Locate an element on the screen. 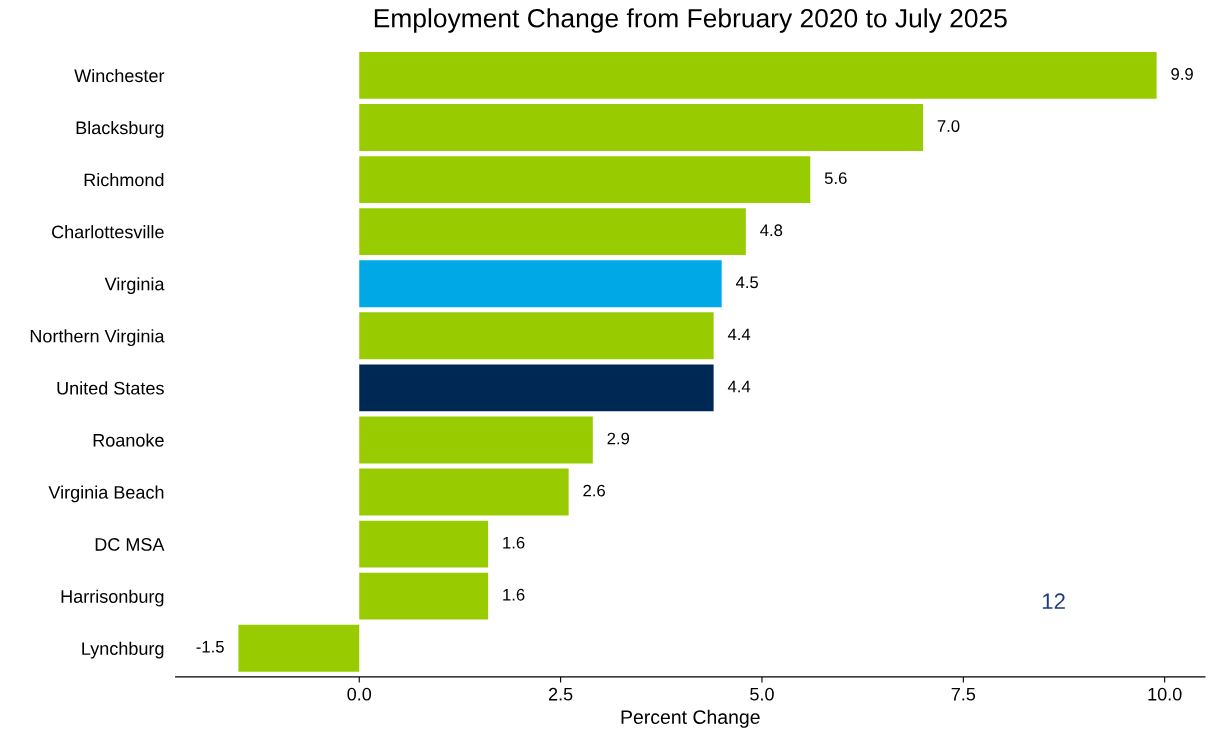 This screenshot has width=1211, height=731. annotation: 12 is located at coordinates (1053, 601).